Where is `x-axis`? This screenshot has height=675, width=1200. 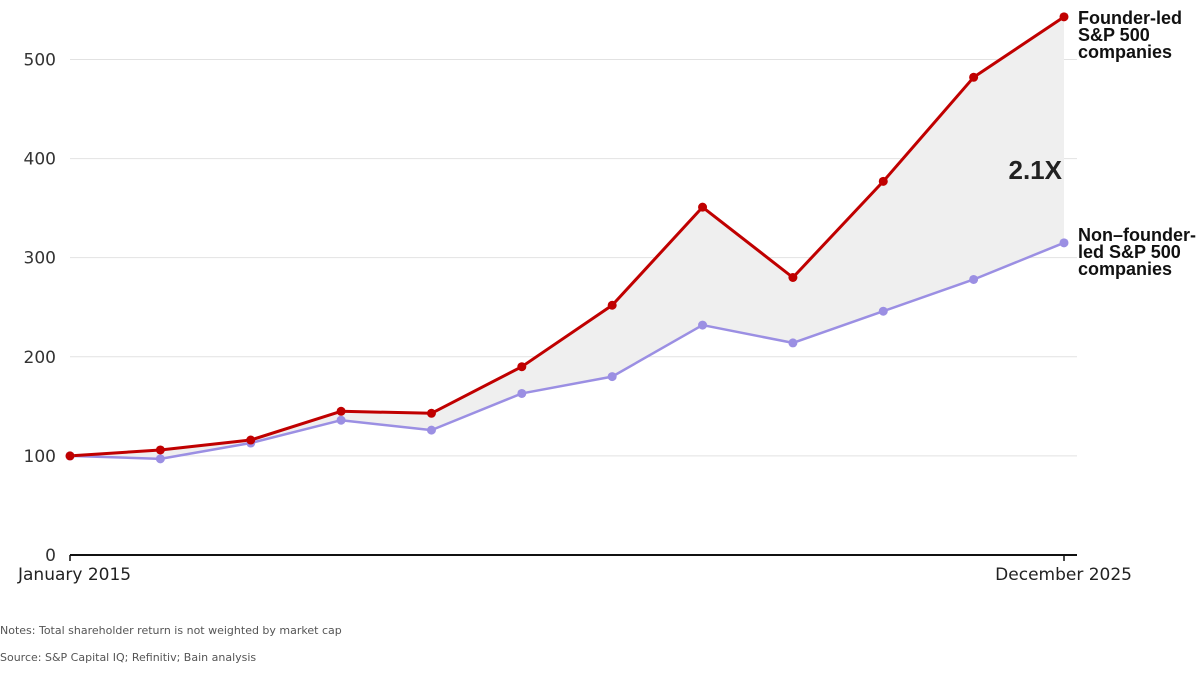
x-axis is located at coordinates (573, 557).